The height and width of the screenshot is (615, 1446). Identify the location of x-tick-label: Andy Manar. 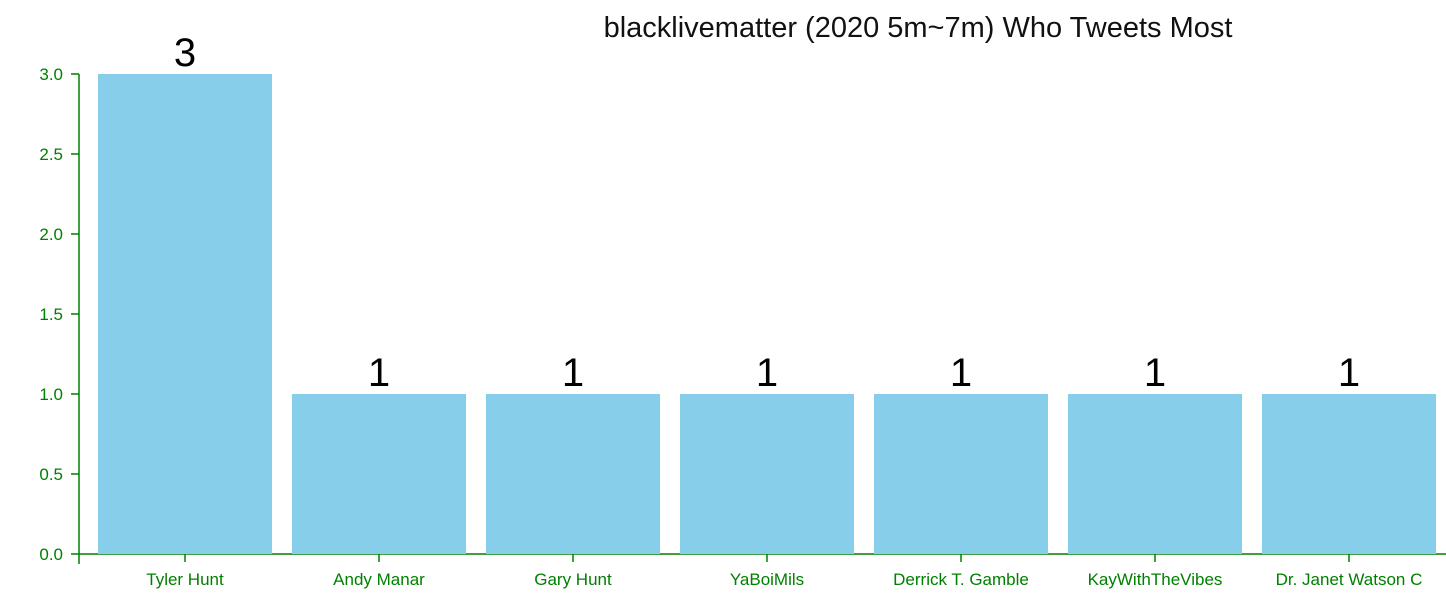
(379, 579).